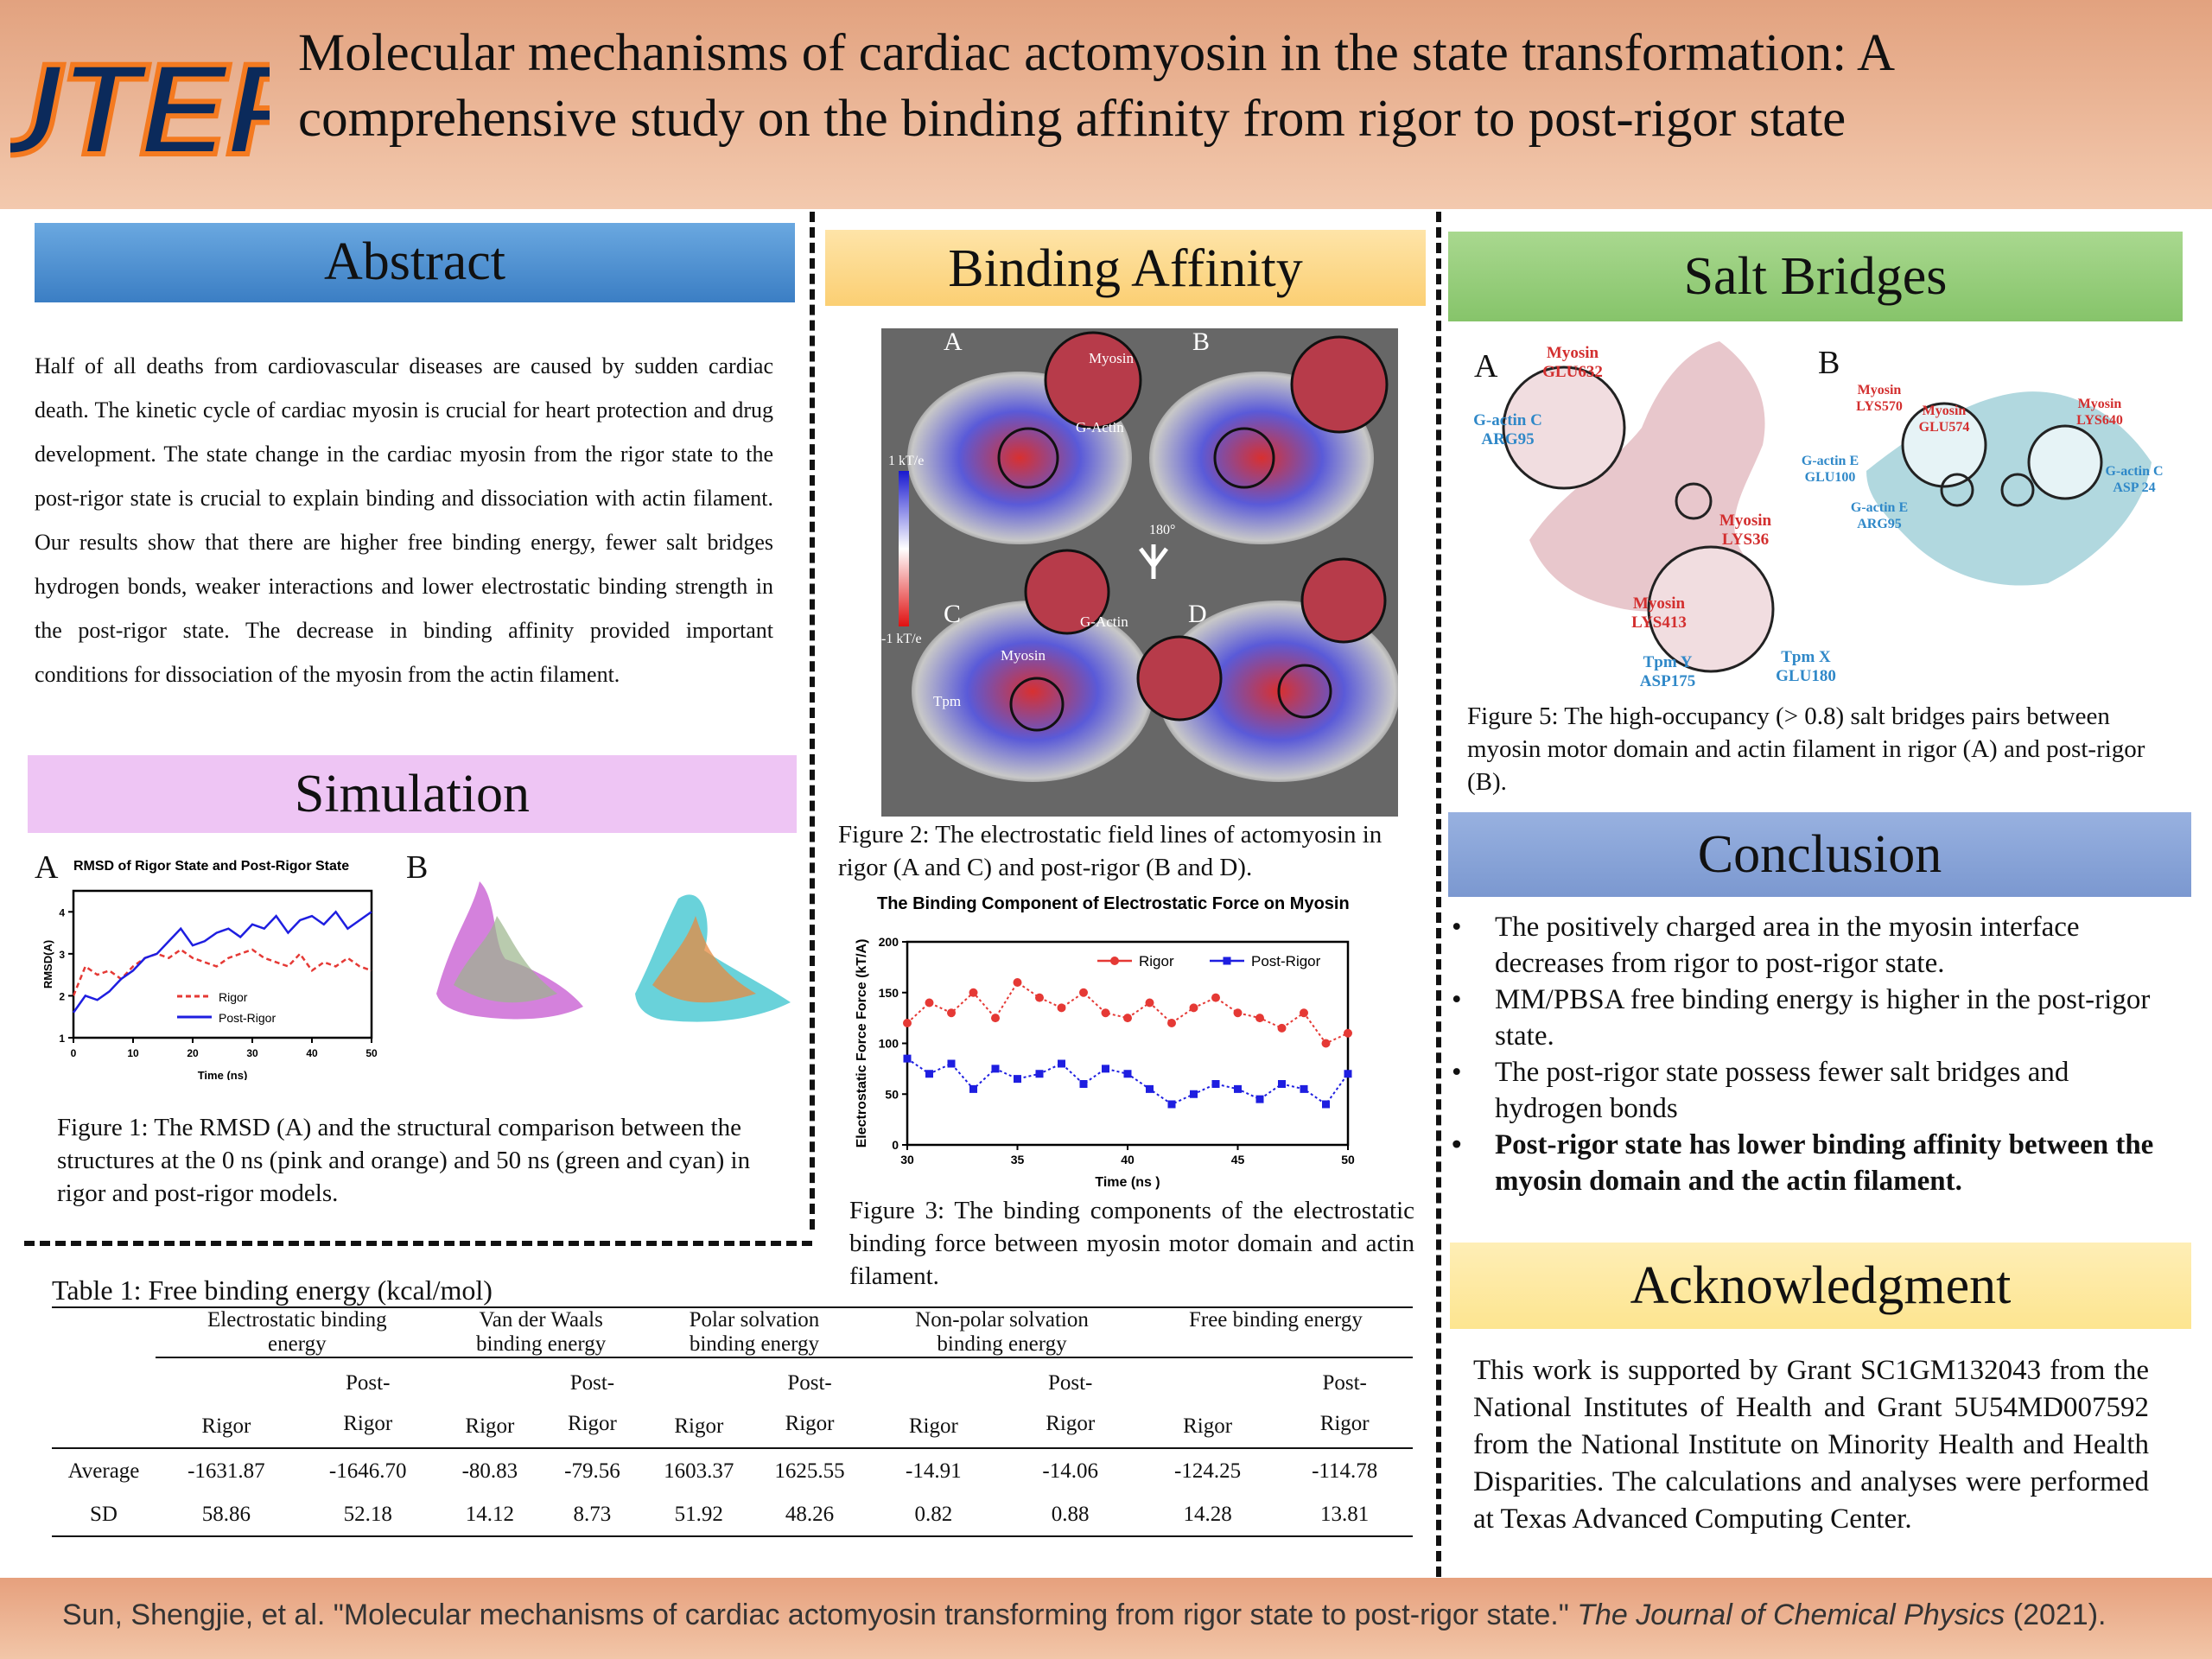  What do you see at coordinates (947, 701) in the screenshot?
I see `svg-text: Tpm` at bounding box center [947, 701].